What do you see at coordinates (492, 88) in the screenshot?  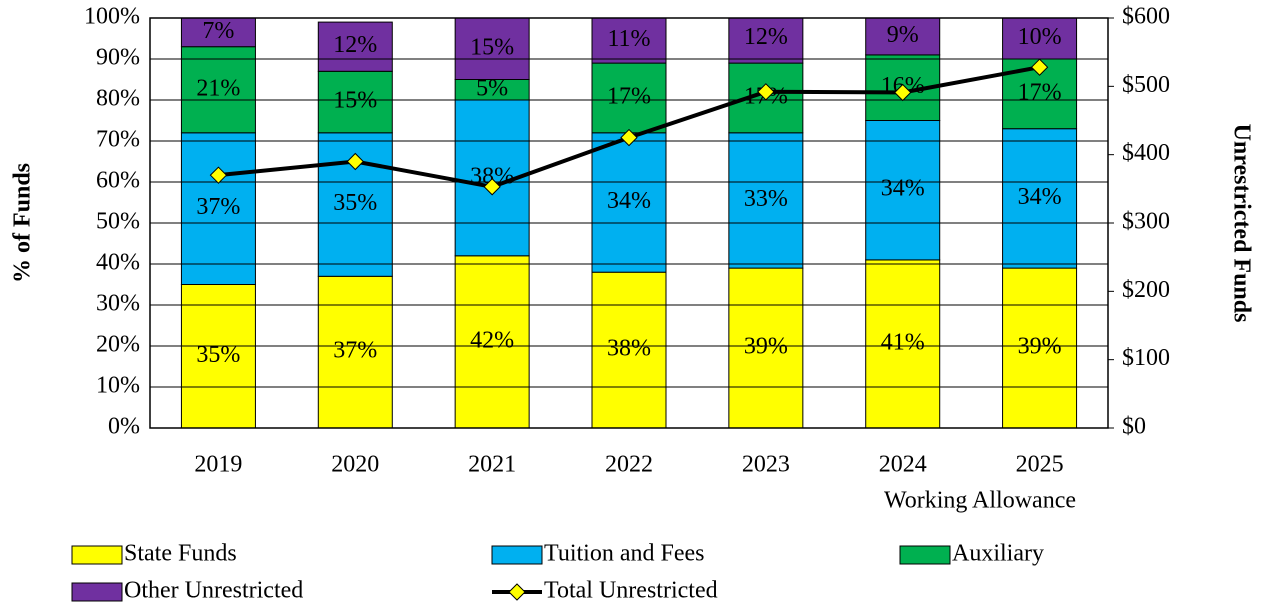 I see `data-label: 5%` at bounding box center [492, 88].